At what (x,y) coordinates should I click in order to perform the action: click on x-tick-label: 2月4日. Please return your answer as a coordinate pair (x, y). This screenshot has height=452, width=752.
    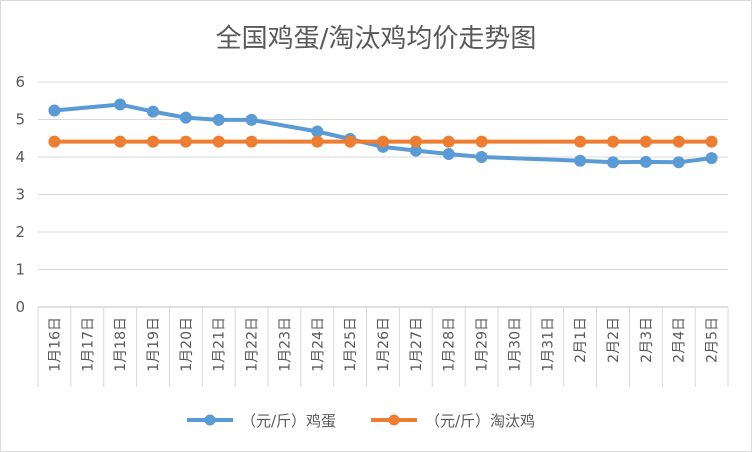
    Looking at the image, I should click on (680, 340).